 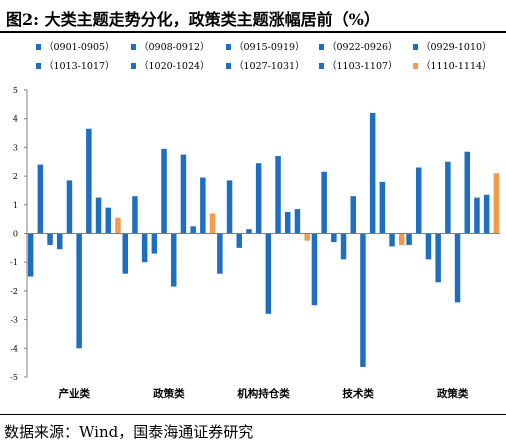 I want to click on legend-item: （1027-1031）, so click(x=265, y=66).